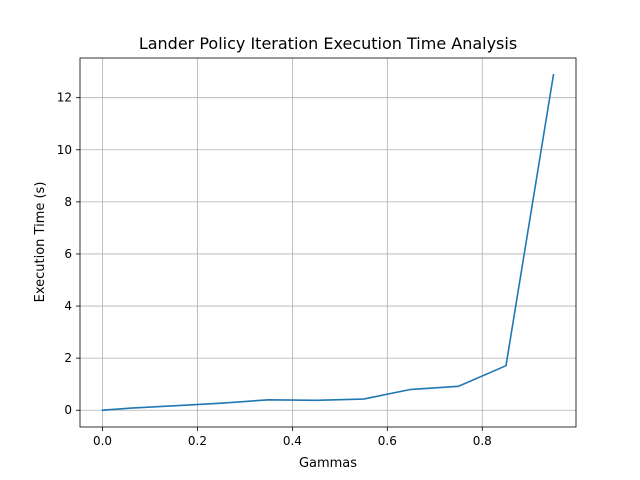 The width and height of the screenshot is (640, 480). What do you see at coordinates (102, 441) in the screenshot?
I see `x-tick-label: 0.0` at bounding box center [102, 441].